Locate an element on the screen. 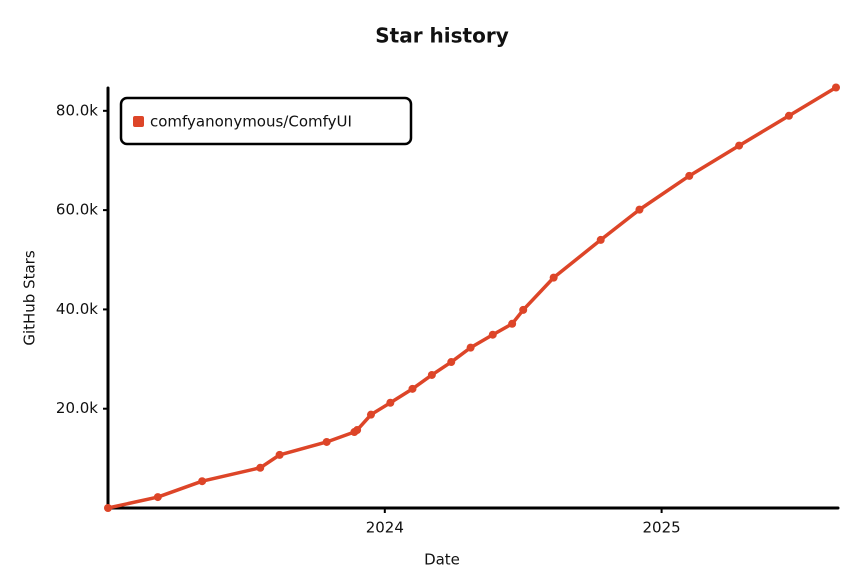  x-axis-label: Date is located at coordinates (442, 560).